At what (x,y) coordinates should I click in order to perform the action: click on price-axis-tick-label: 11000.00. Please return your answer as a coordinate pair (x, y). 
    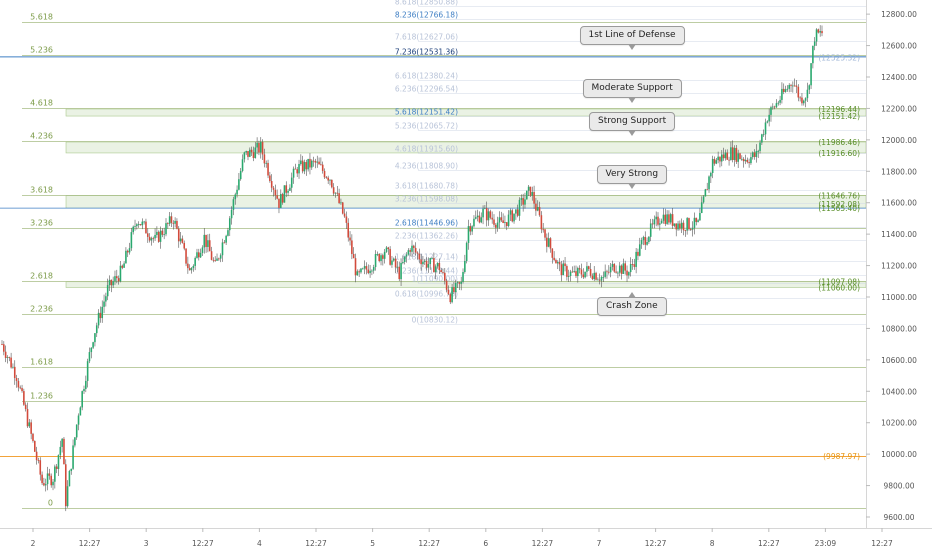
    Looking at the image, I should click on (899, 297).